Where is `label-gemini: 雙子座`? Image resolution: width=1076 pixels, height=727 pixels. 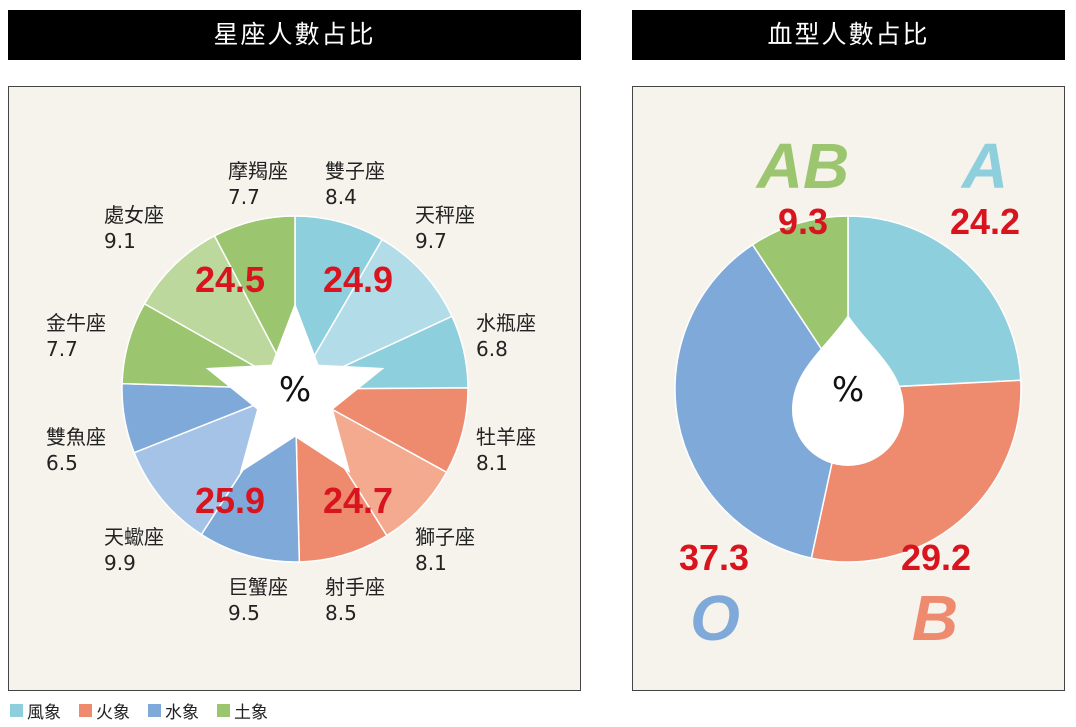
label-gemini: 雙子座 is located at coordinates (355, 171).